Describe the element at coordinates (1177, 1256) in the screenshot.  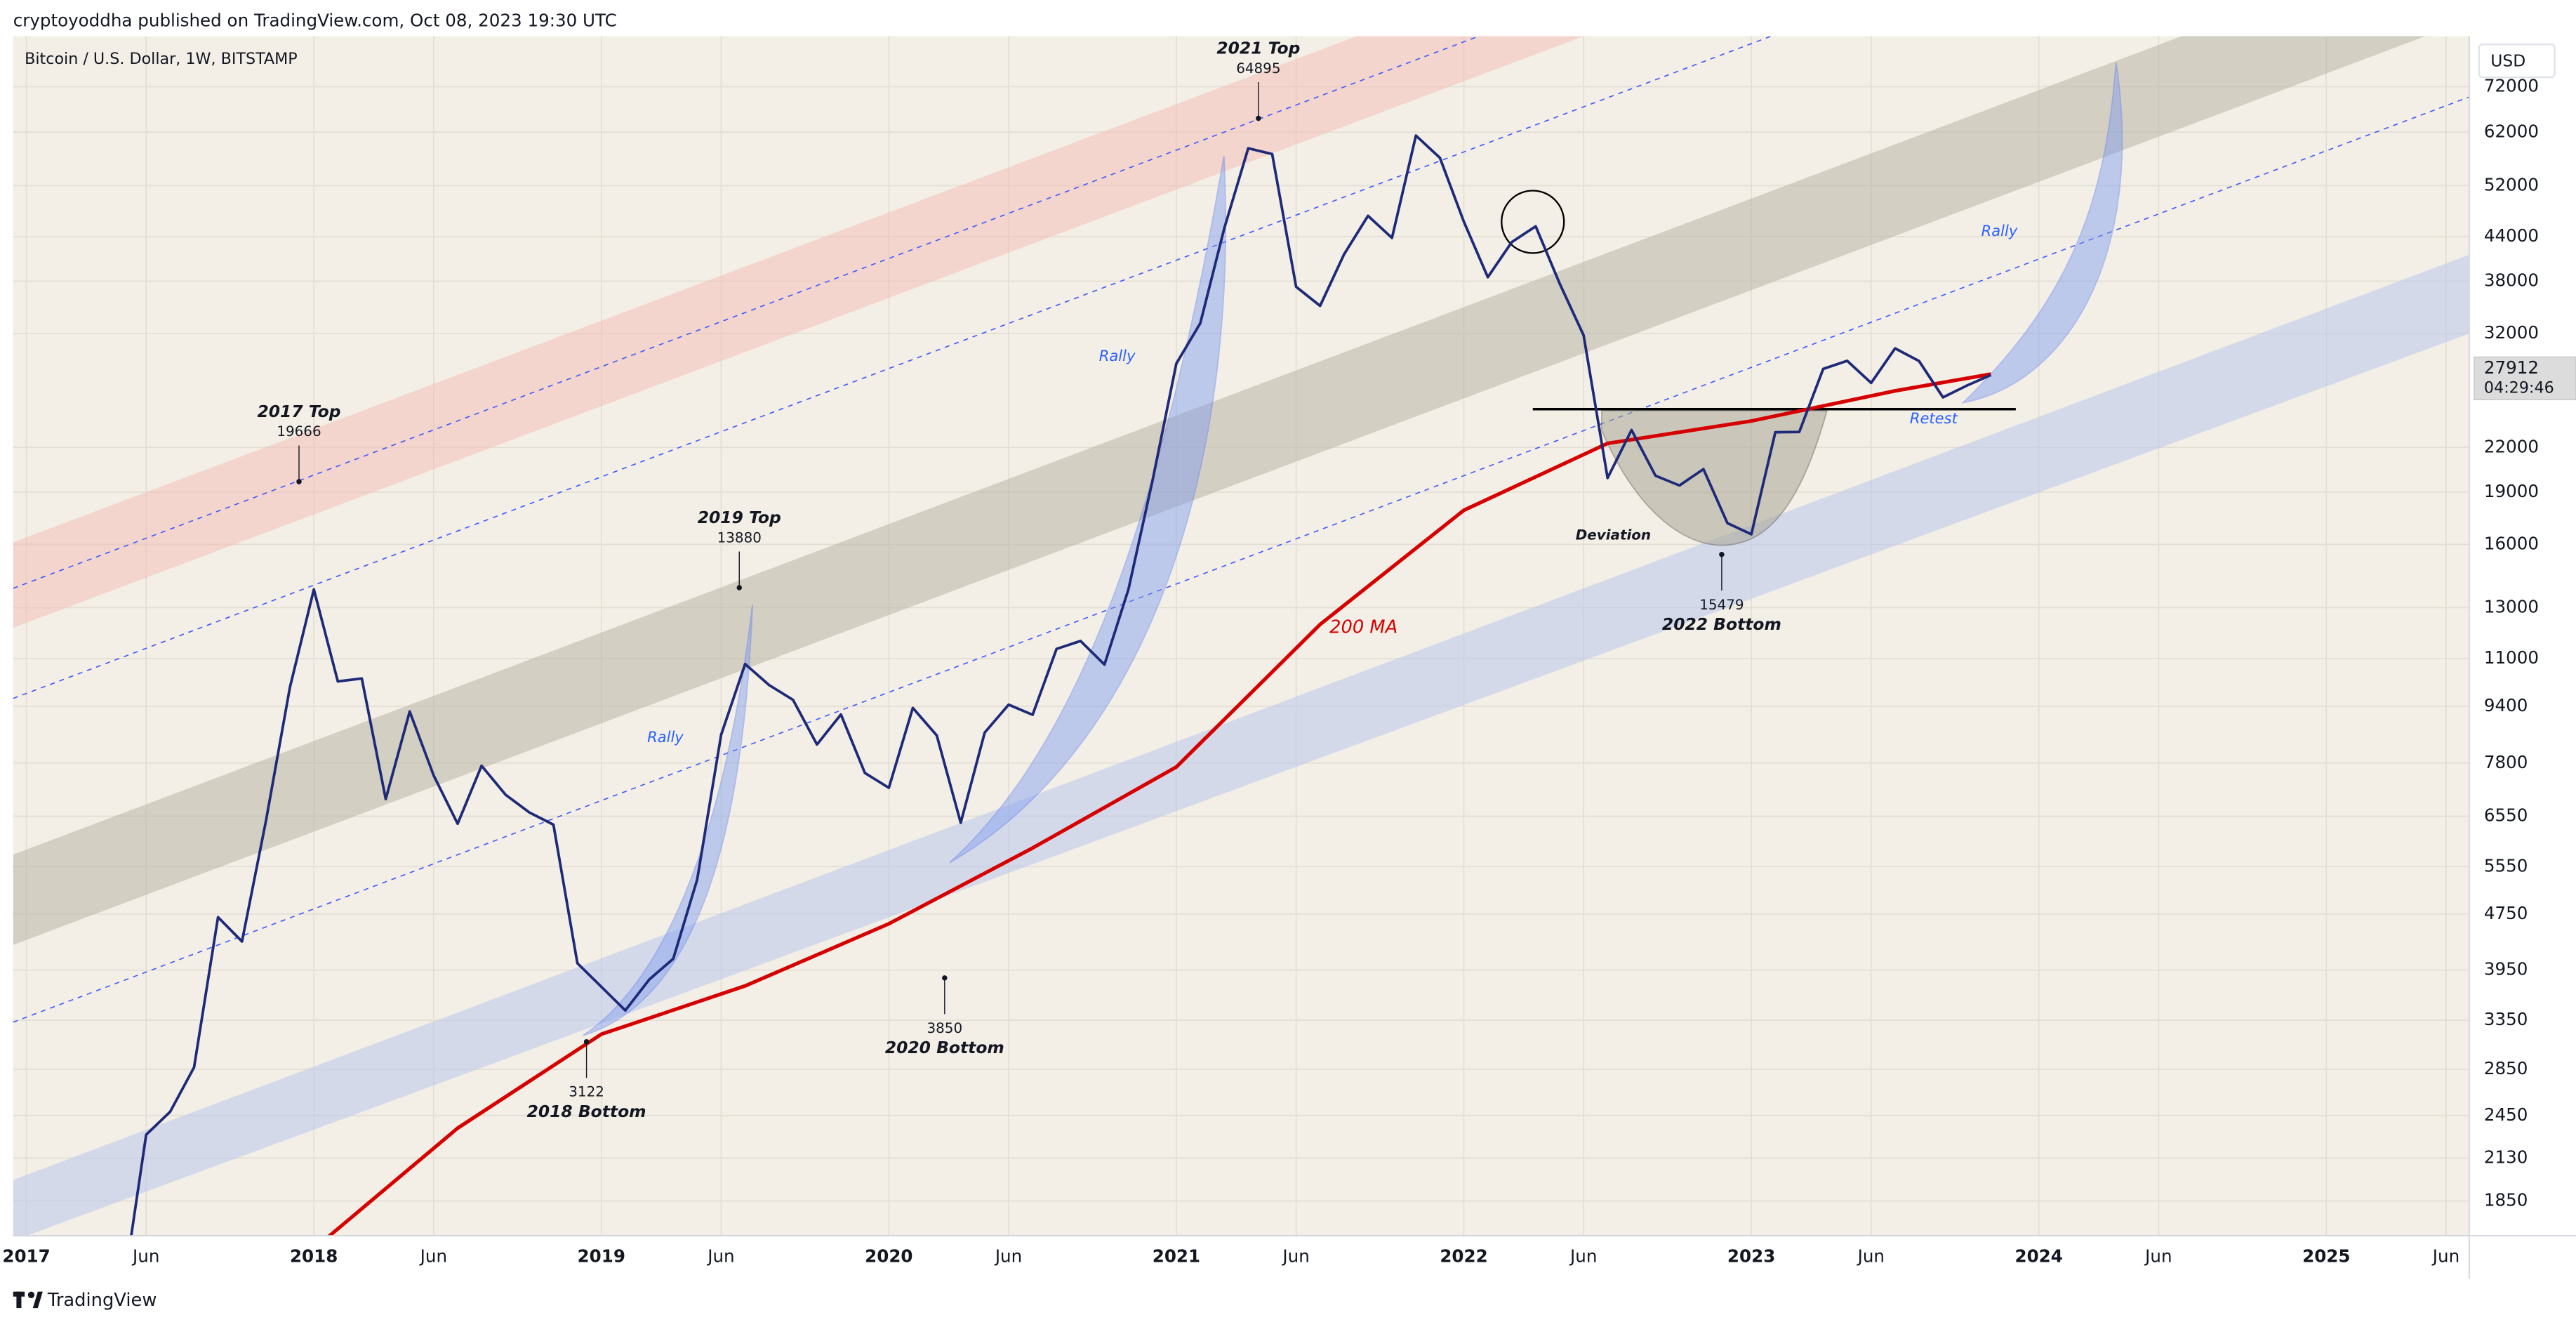
I see `x-tick-label: 2021` at that location.